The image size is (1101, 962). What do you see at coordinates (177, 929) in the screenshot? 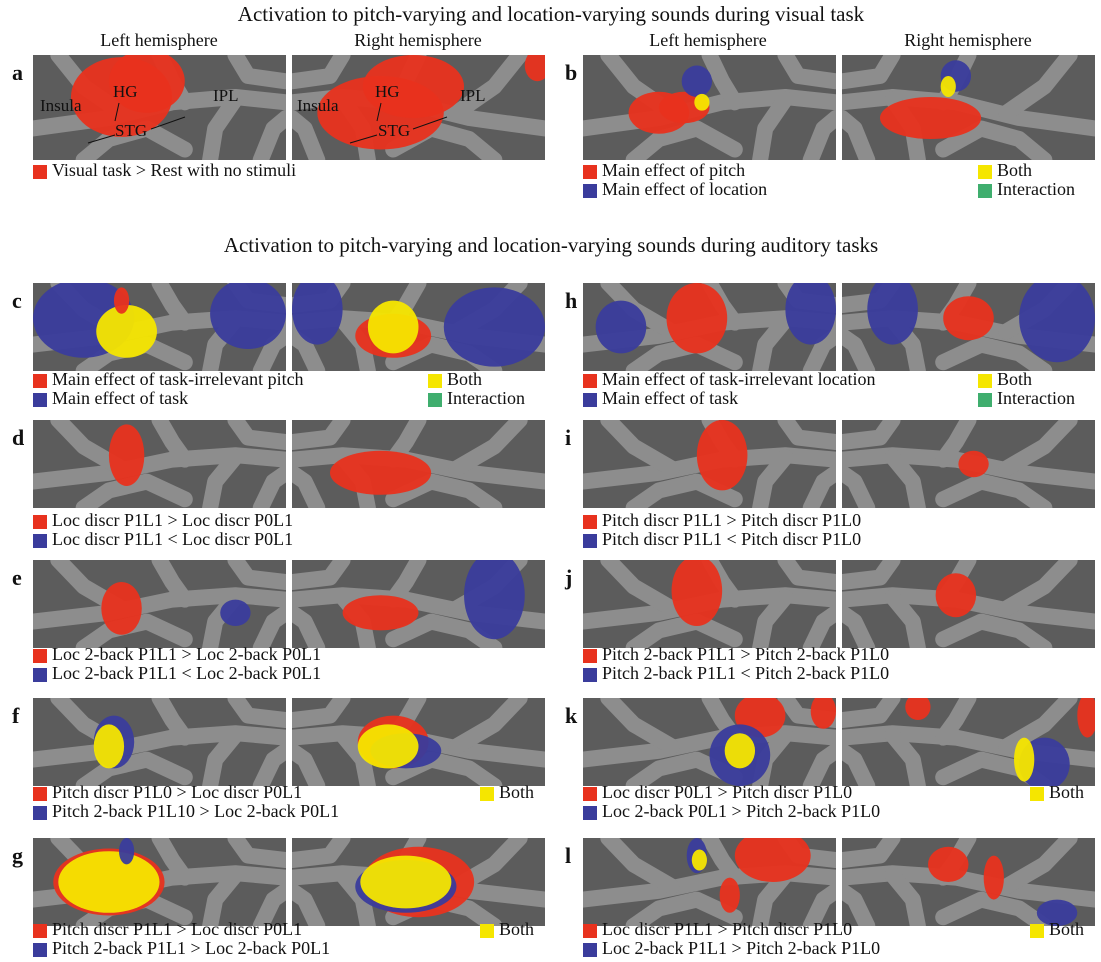
I see `legend-label: Pitch discr P1L1 > Loc discr P0L1` at bounding box center [177, 929].